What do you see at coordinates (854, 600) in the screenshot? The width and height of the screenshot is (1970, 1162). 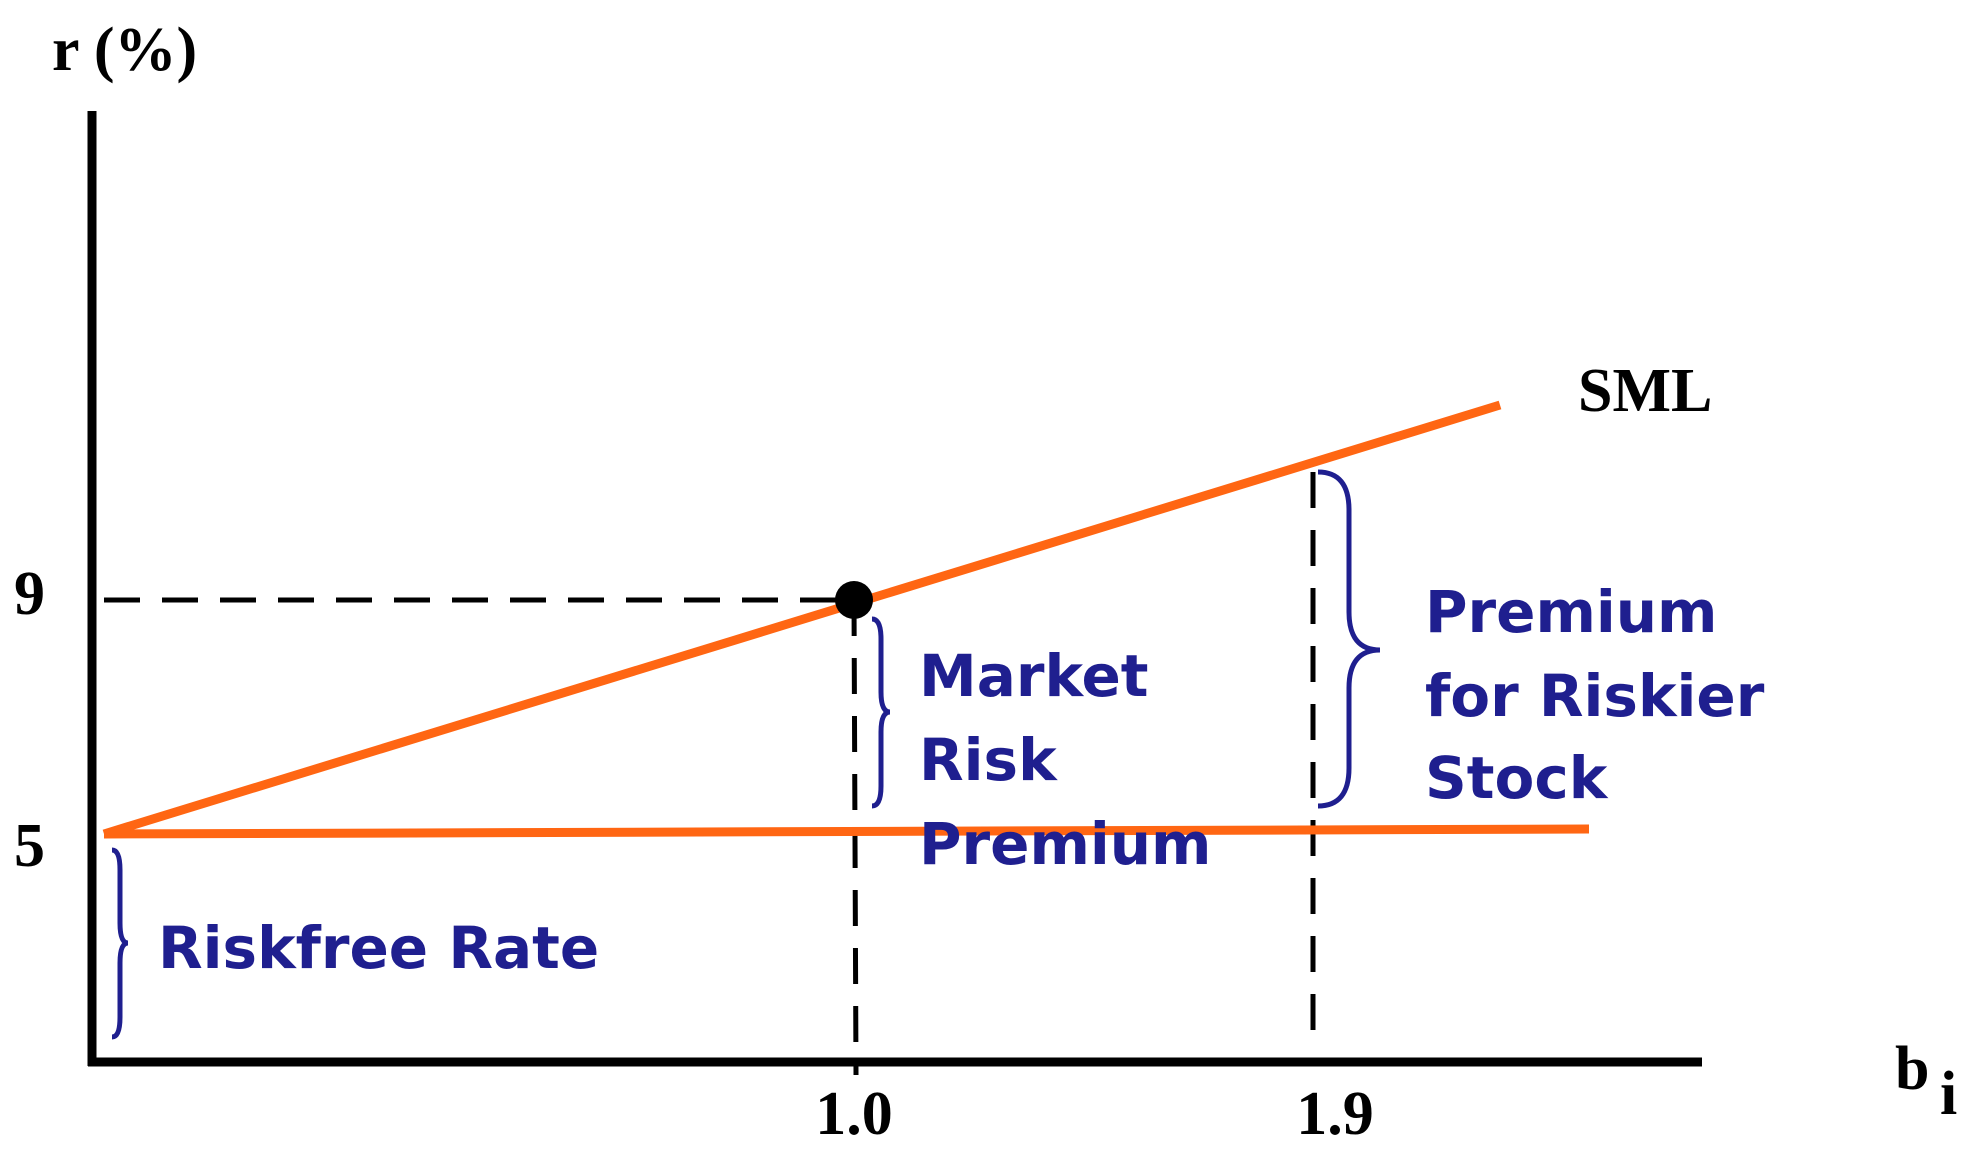 I see `market-point` at bounding box center [854, 600].